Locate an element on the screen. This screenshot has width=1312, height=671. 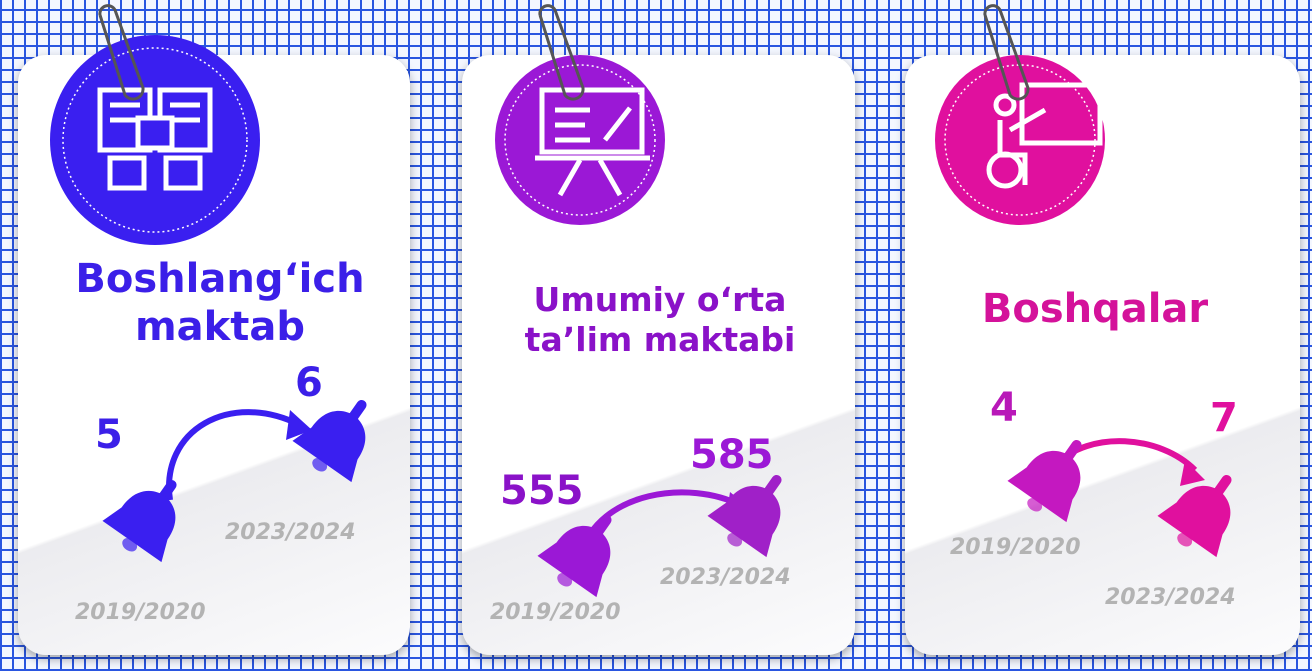
value: 4 is located at coordinates (1004, 408).